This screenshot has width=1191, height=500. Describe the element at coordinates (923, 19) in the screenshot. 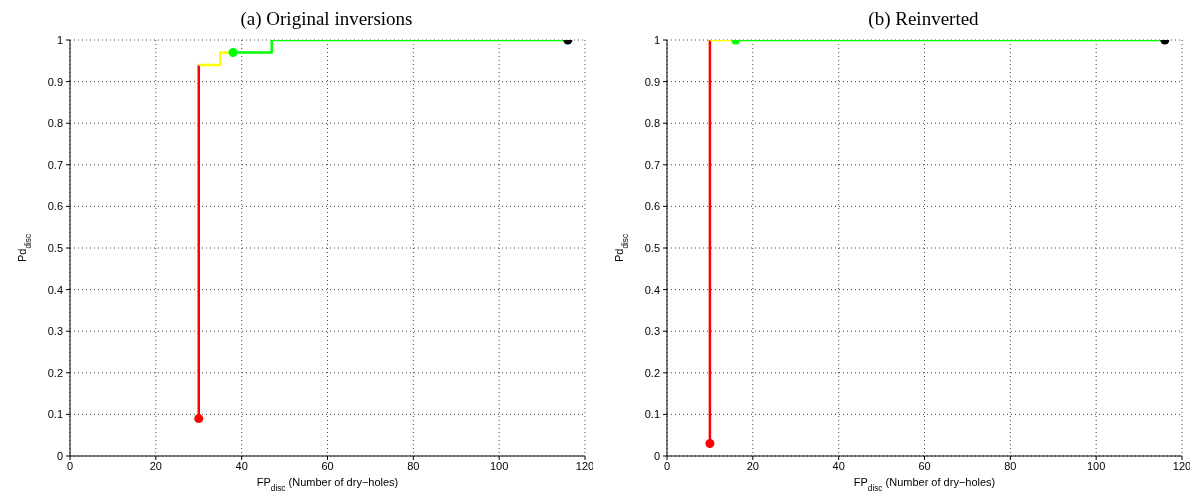

I see `chart-title: (b) Reinverted` at that location.